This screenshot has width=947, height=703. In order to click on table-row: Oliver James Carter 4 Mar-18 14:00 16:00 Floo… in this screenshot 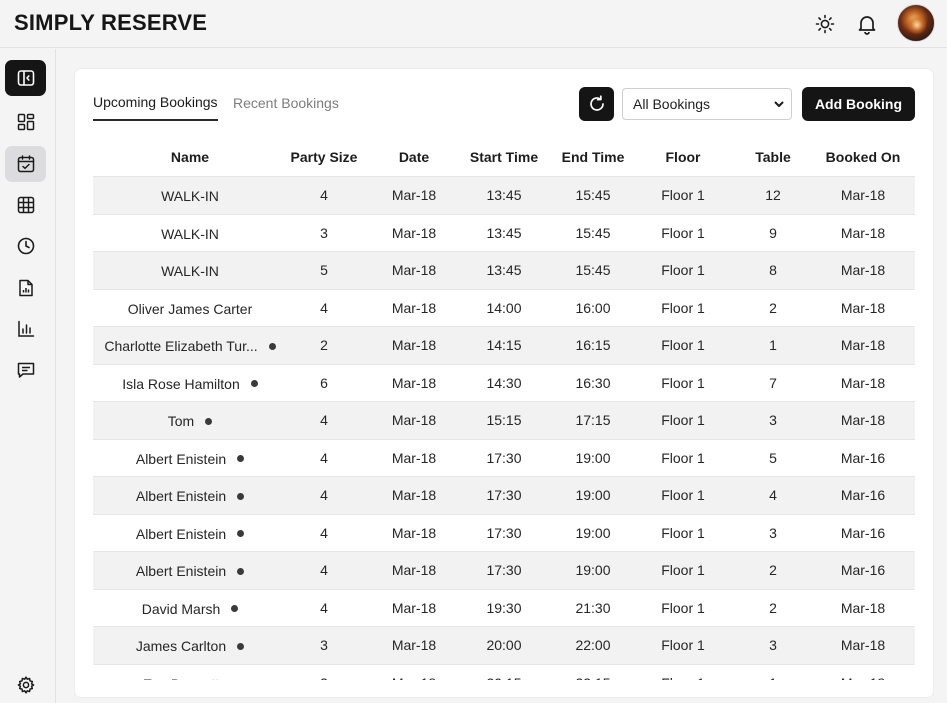, I will do `click(504, 307)`.